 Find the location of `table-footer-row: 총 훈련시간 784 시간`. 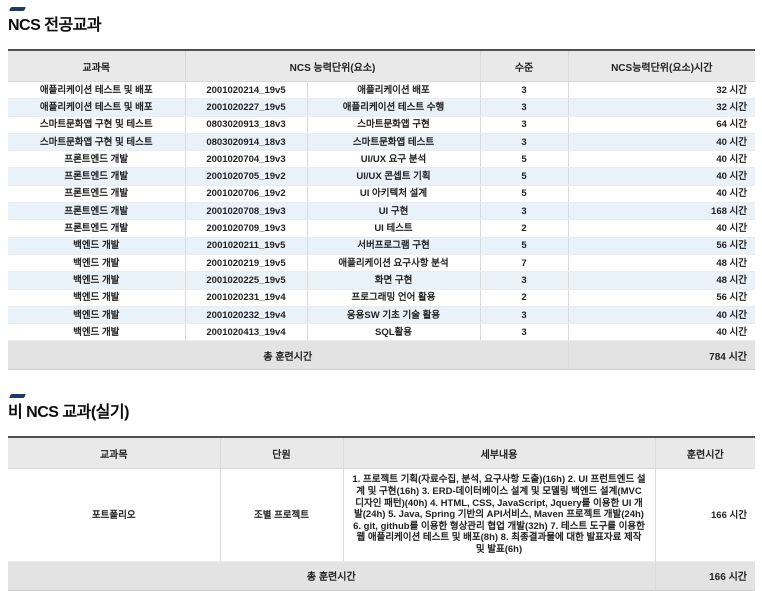

table-footer-row: 총 훈련시간 784 시간 is located at coordinates (382, 355).